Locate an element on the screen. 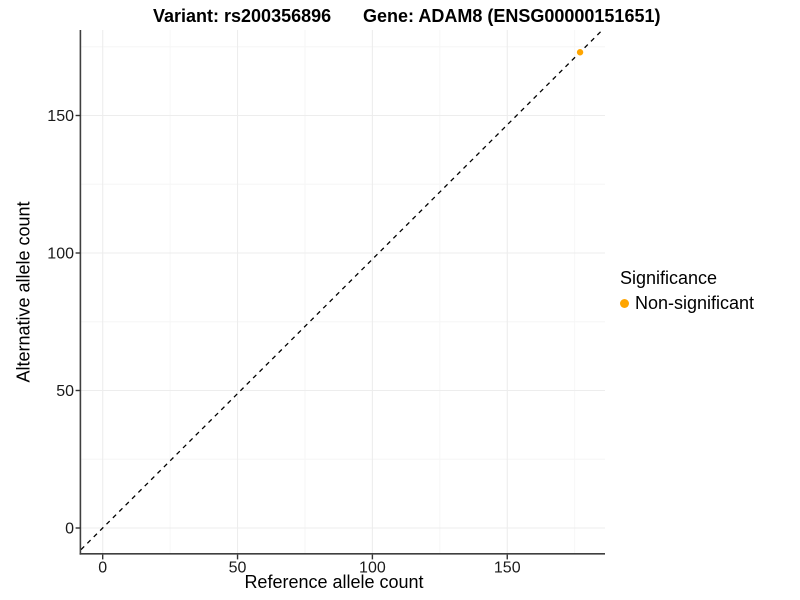 Image resolution: width=800 pixels, height=600 pixels. y-tick-label: 150 is located at coordinates (60, 116).